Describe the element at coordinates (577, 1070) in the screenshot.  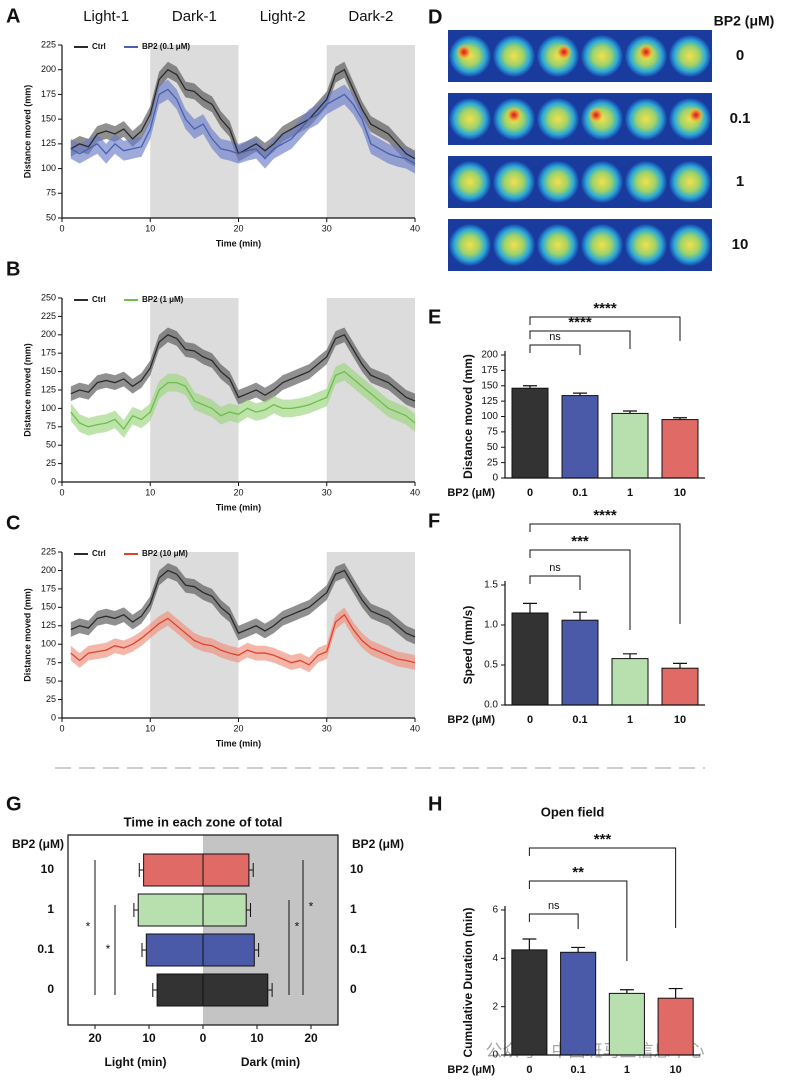
I see `x-tick-label: 0.1` at that location.